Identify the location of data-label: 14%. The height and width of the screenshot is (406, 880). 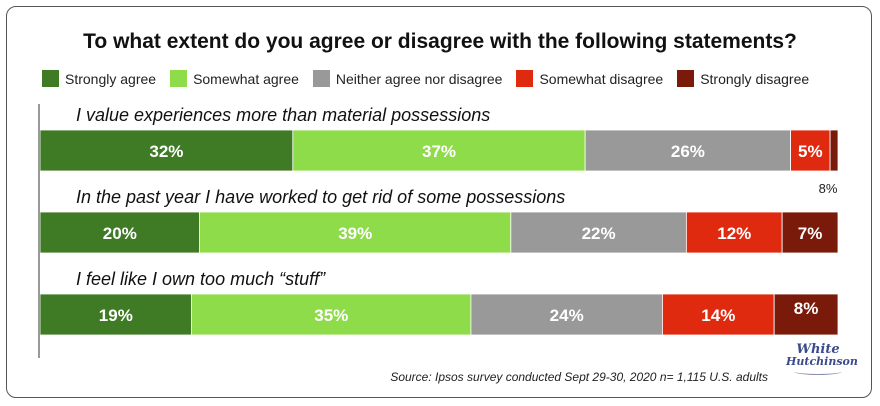
(718, 315).